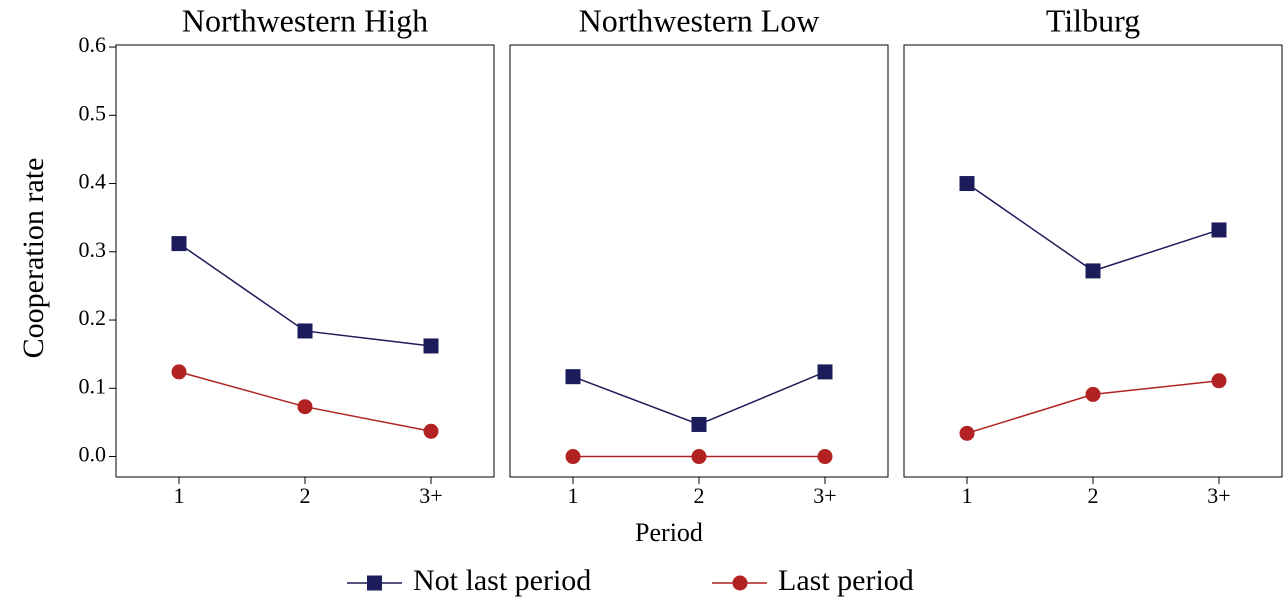  I want to click on x-axis-label: Period, so click(669, 532).